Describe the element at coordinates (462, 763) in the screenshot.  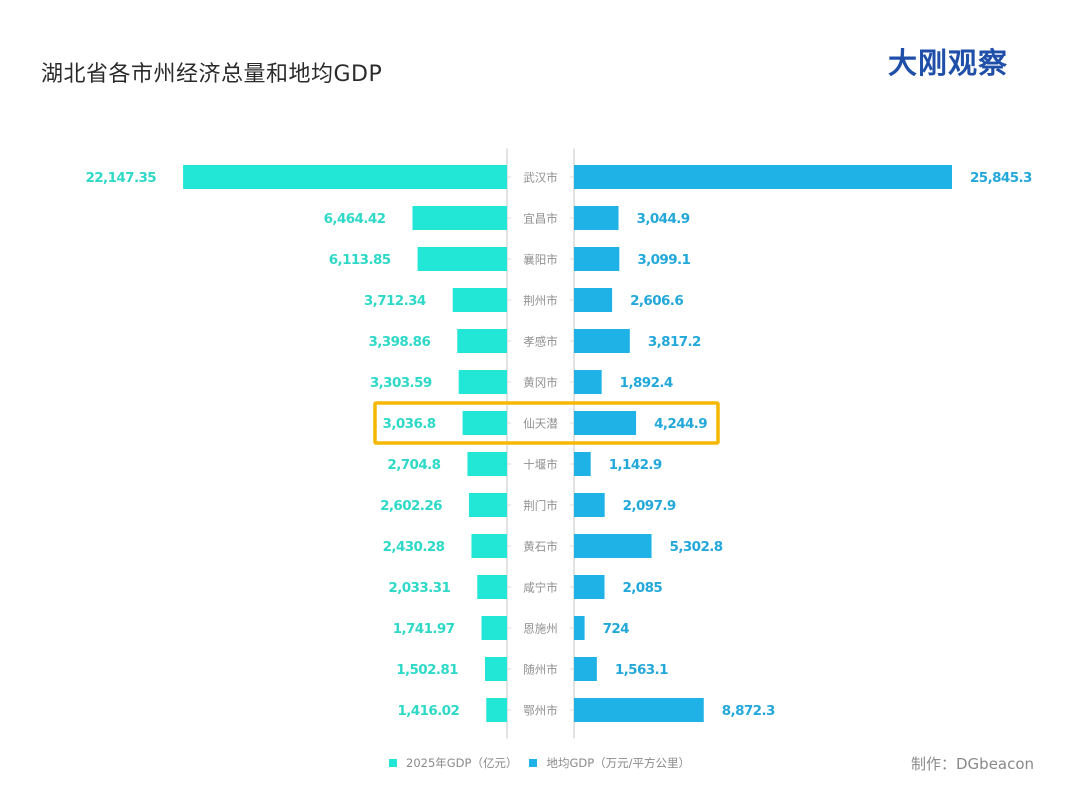
I see `legend-label-gdp: 2025年GDP（亿元）` at that location.